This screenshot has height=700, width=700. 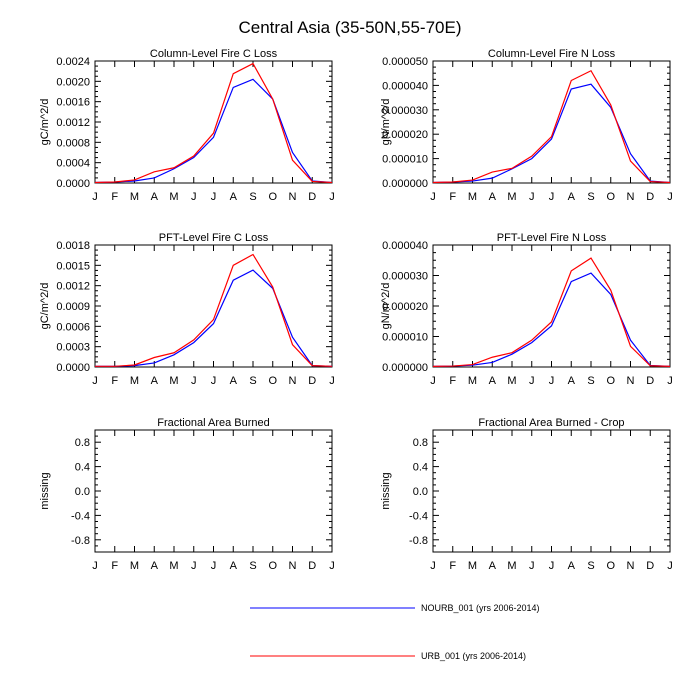 What do you see at coordinates (552, 54) in the screenshot?
I see `panel-title: Column-Level Fire N Loss` at bounding box center [552, 54].